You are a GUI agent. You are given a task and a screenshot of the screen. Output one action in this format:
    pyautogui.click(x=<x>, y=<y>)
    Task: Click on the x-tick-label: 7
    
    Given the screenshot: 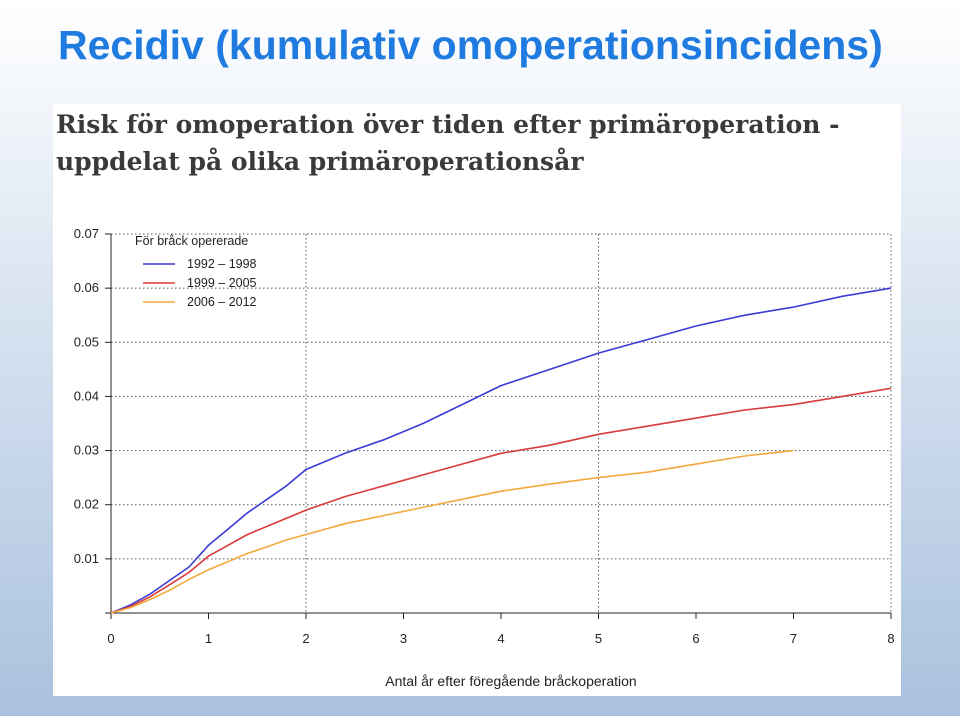 What is the action you would take?
    pyautogui.click(x=793, y=638)
    